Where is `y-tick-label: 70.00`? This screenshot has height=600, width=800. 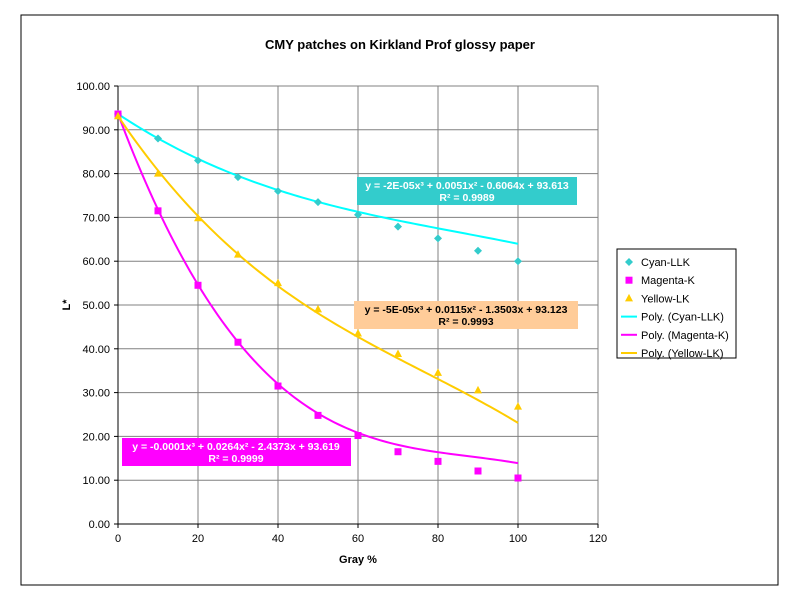
y-tick-label: 70.00 is located at coordinates (96, 218).